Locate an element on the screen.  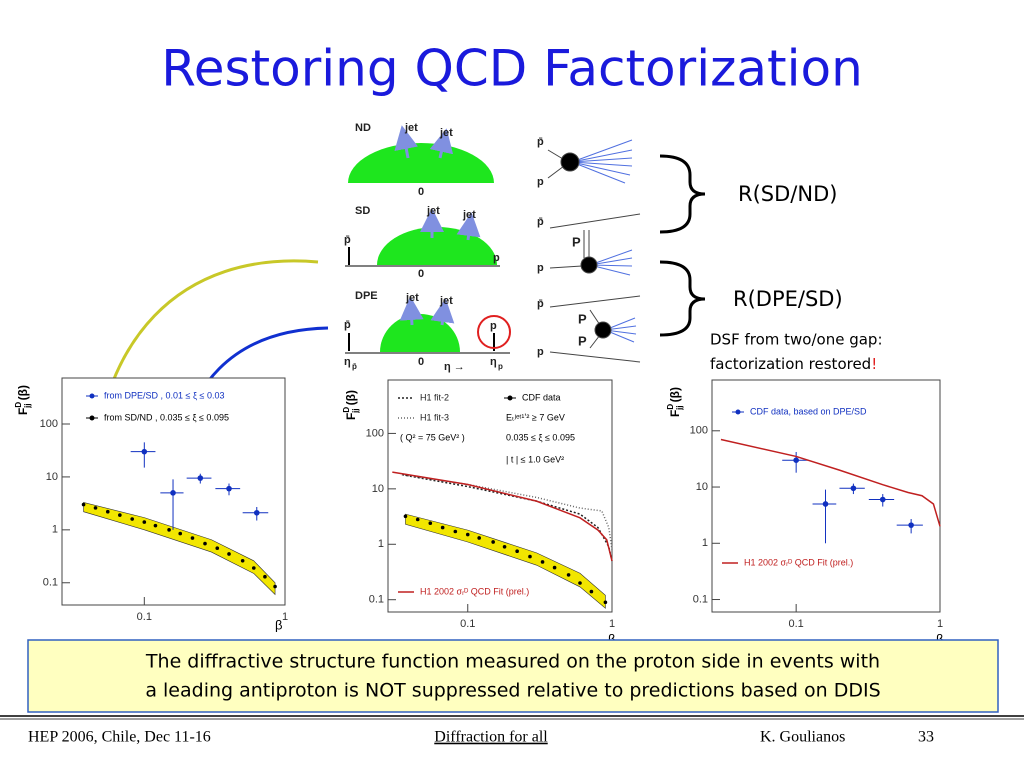
ratio-label: R(DPE/SD) is located at coordinates (788, 299).